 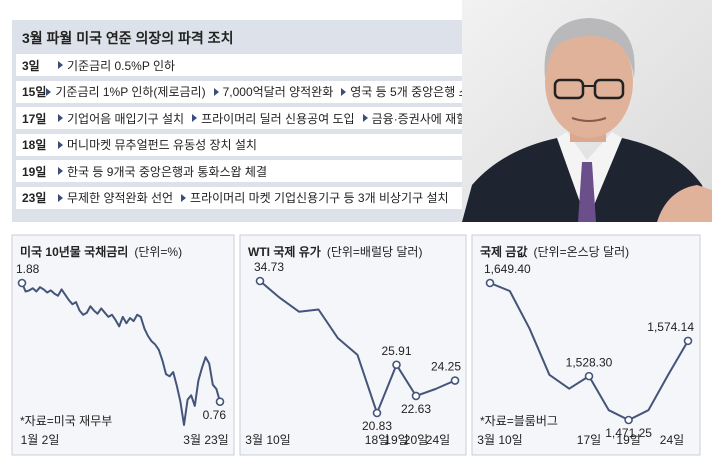 I want to click on chart-subtitle: (단위=온스당 달러), so click(x=582, y=252).